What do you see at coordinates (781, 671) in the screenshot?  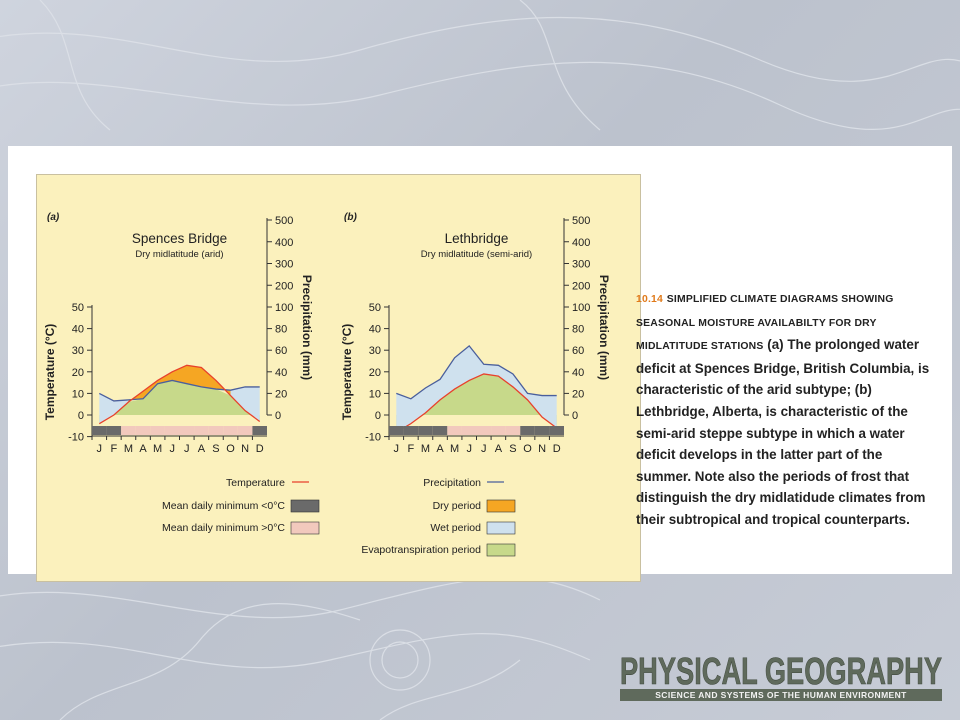 I see `logo-title: PHYSICAL GEOGRAPHY` at bounding box center [781, 671].